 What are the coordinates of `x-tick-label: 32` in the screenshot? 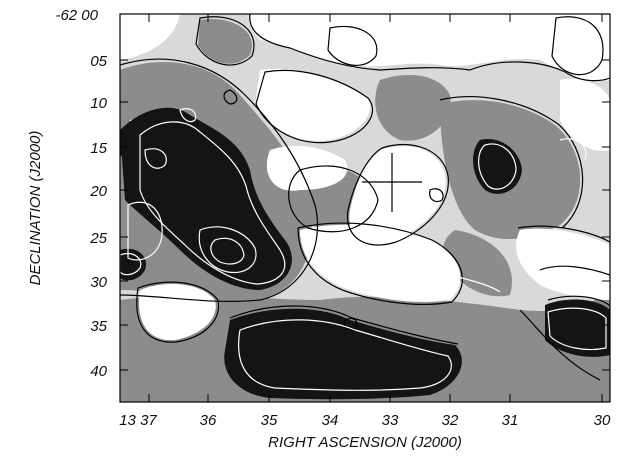 It's located at (450, 420).